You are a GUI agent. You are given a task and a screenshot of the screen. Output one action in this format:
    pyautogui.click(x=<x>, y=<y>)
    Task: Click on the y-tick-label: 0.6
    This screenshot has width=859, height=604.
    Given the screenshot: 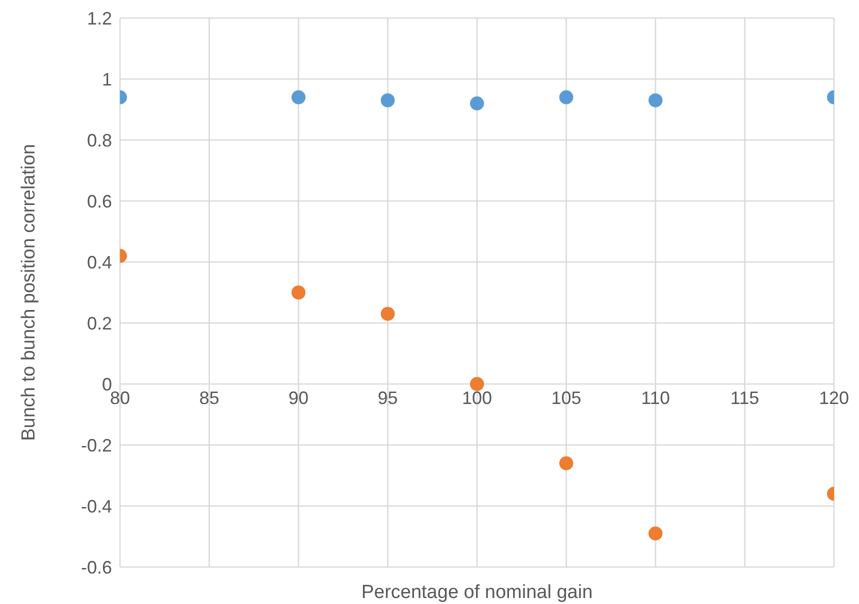 What is the action you would take?
    pyautogui.click(x=99, y=201)
    